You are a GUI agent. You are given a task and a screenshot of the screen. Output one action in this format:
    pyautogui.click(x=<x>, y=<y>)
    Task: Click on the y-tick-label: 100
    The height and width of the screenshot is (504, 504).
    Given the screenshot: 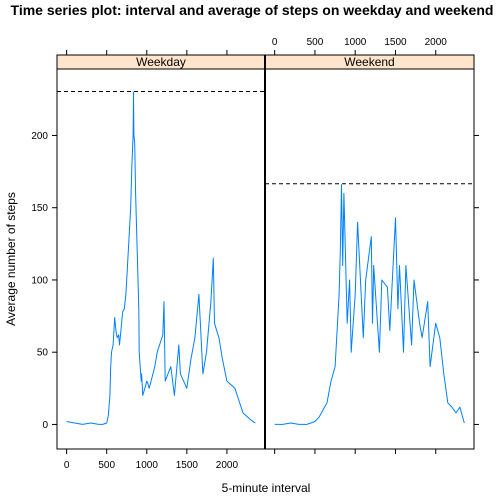 What is the action you would take?
    pyautogui.click(x=39, y=280)
    